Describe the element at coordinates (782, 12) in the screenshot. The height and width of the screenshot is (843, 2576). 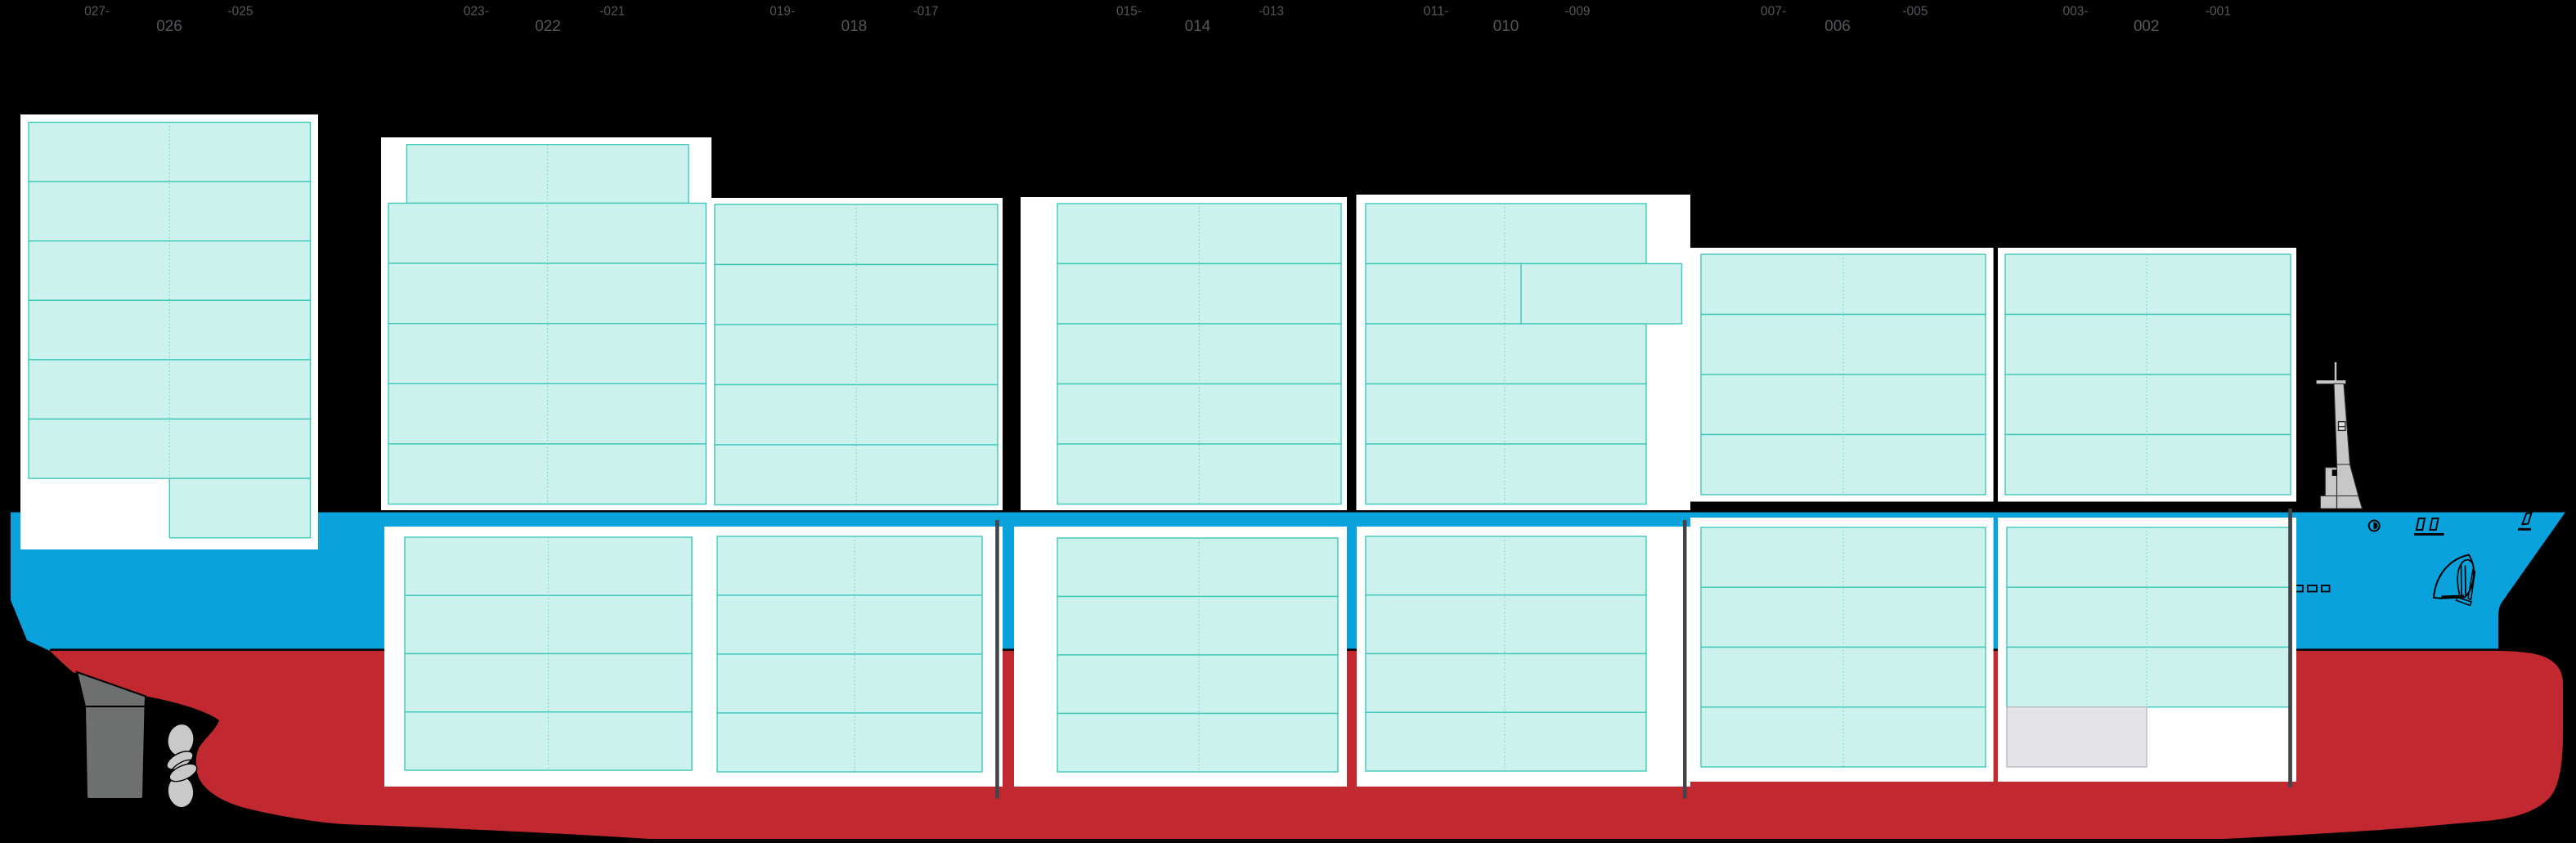
I see `svg-text: 019-` at that location.